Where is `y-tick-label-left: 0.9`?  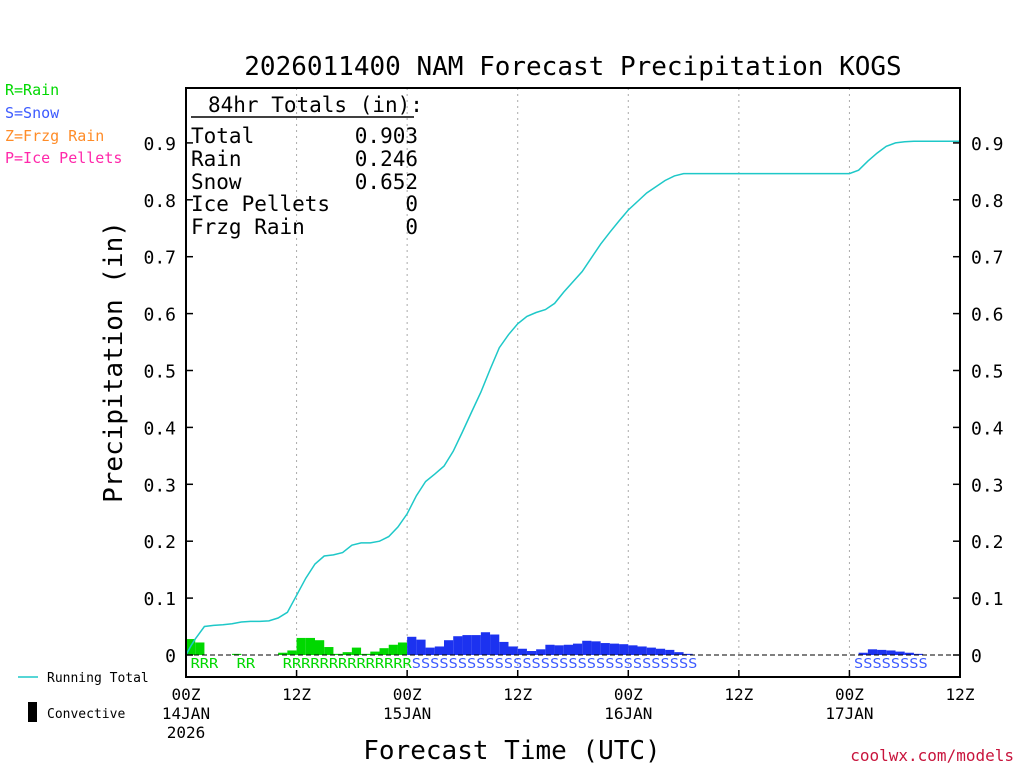 y-tick-label-left: 0.9 is located at coordinates (159, 144).